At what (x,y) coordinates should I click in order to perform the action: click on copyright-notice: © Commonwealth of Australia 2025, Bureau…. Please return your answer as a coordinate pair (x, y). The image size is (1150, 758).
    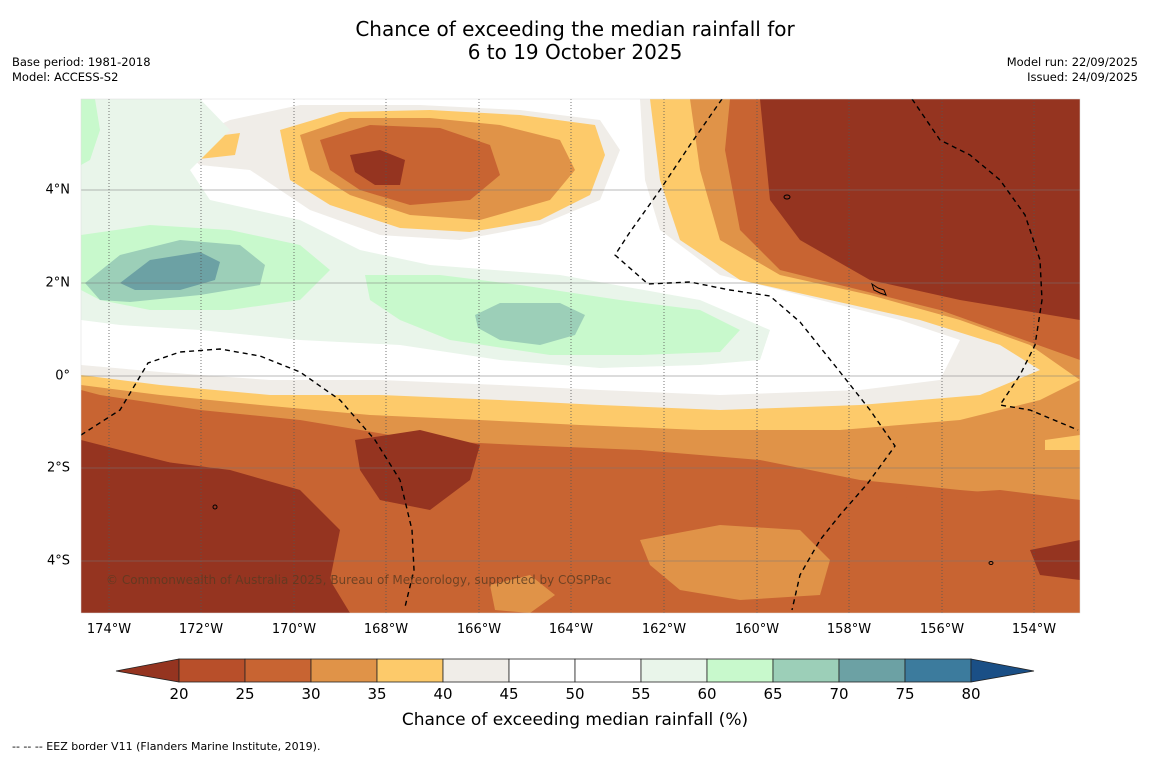
    Looking at the image, I should click on (359, 580).